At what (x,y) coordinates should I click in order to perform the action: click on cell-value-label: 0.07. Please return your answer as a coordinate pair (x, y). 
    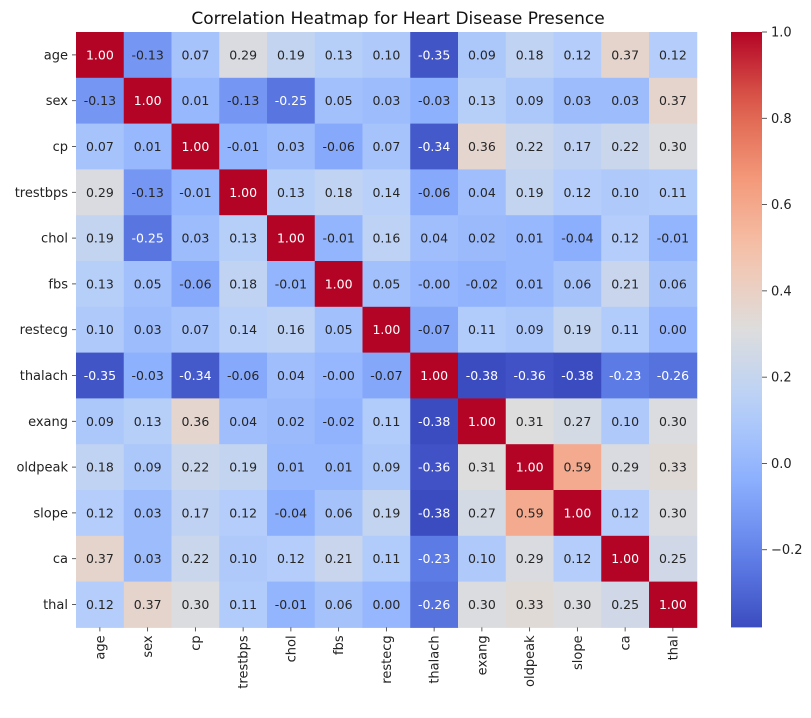
    Looking at the image, I should click on (195, 54).